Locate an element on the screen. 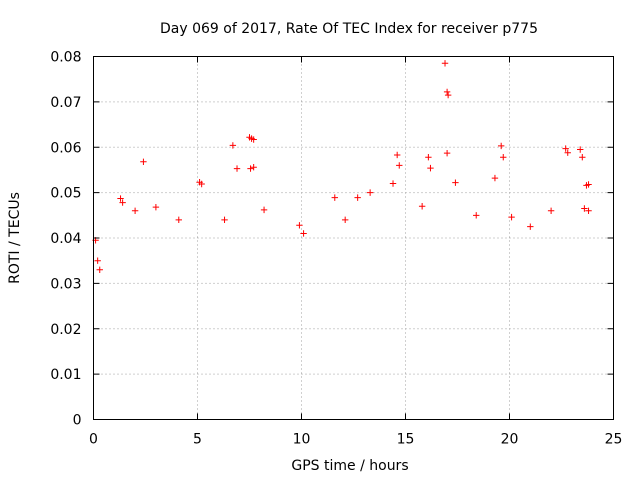 The width and height of the screenshot is (640, 480). y-tick-label: 0 is located at coordinates (77, 421).